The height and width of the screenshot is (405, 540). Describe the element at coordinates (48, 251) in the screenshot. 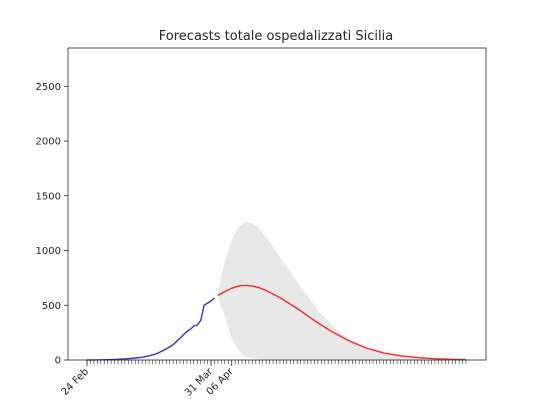

I see `y-tick-label: 1000` at that location.